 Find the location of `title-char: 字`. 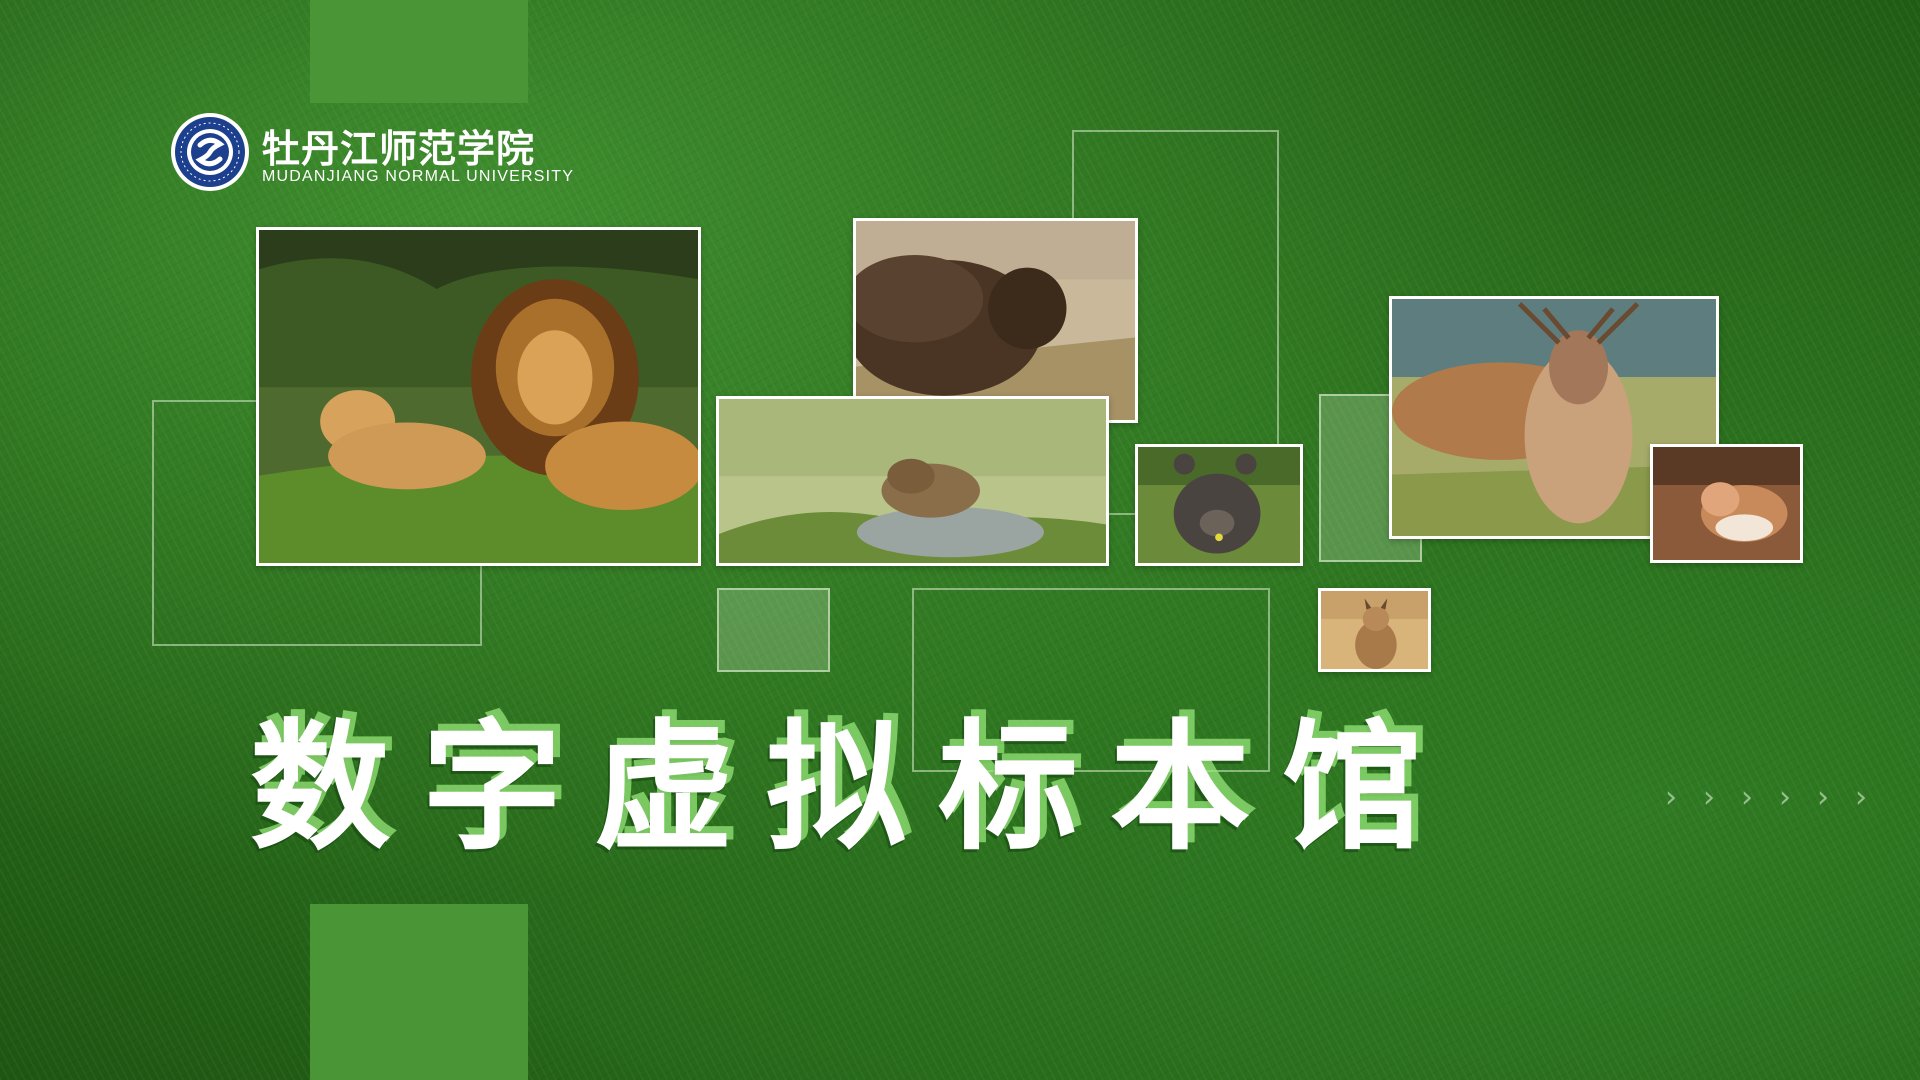

title-char: 字 is located at coordinates (492, 788).